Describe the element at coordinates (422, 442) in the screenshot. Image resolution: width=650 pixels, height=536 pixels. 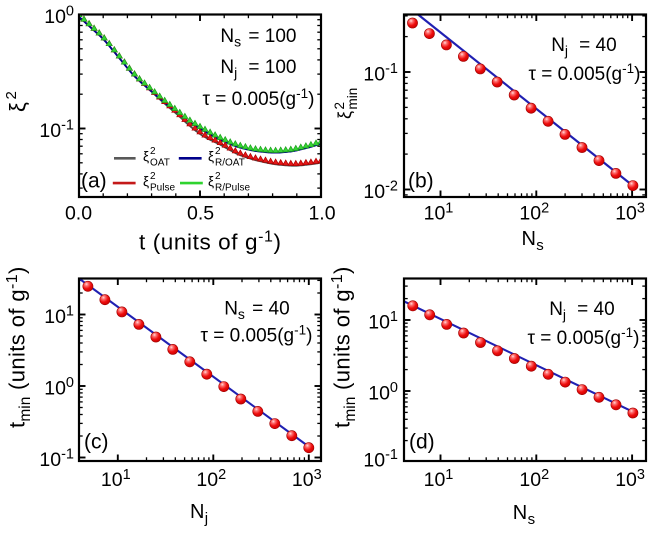
I see `svg-text: (d)` at that location.